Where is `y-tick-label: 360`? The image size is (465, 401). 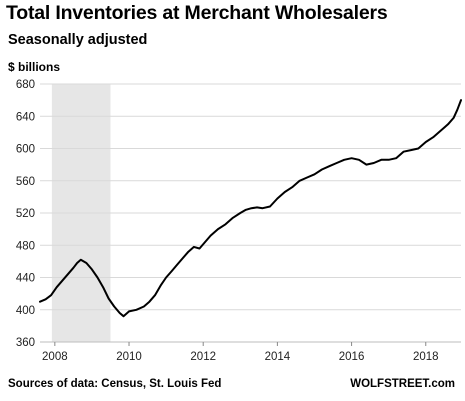 y-tick-label: 360 is located at coordinates (25, 343).